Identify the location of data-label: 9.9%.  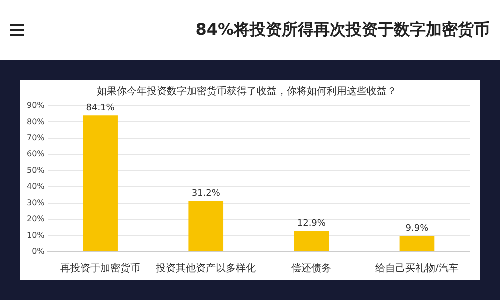
(418, 229).